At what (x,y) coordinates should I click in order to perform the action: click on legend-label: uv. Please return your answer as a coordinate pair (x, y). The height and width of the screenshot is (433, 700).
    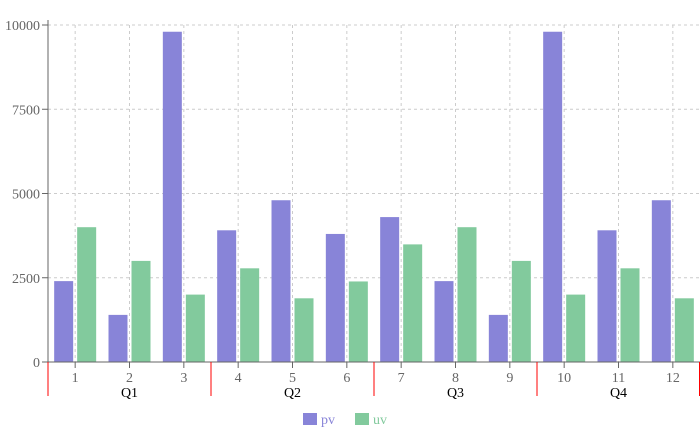
    Looking at the image, I should click on (380, 420).